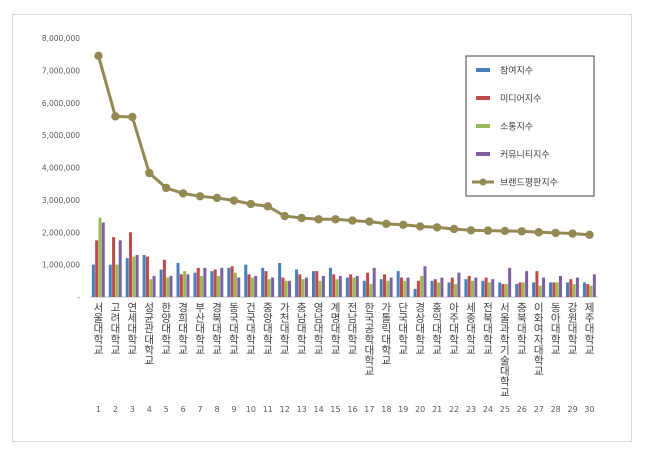 This screenshot has height=454, width=648. Describe the element at coordinates (420, 409) in the screenshot. I see `x-rank-label: 20` at that location.